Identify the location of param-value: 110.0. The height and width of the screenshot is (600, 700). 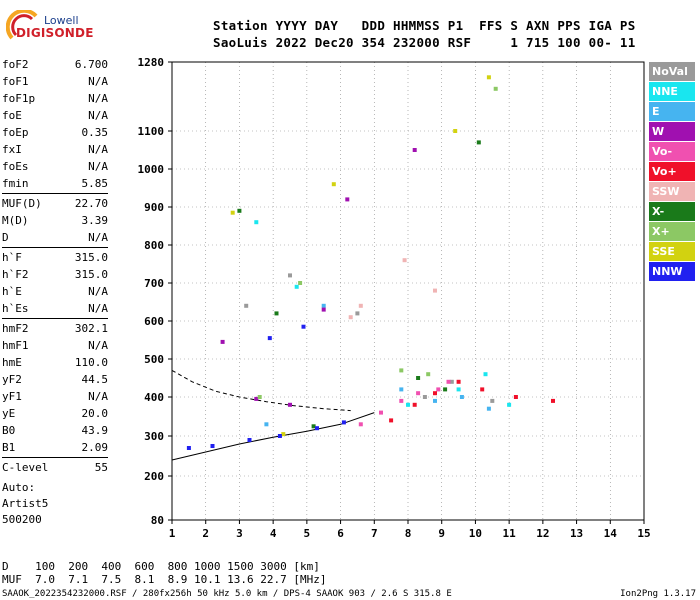
(91, 362).